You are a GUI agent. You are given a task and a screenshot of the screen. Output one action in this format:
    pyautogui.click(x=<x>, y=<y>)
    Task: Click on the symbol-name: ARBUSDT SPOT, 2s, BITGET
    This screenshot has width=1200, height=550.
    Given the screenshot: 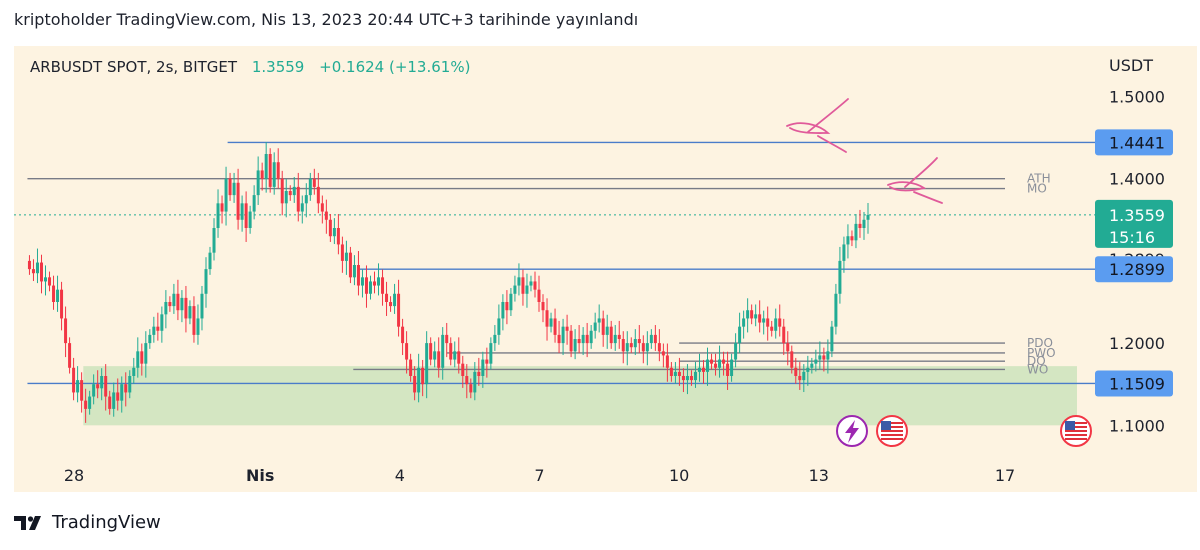 What is the action you would take?
    pyautogui.click(x=134, y=67)
    